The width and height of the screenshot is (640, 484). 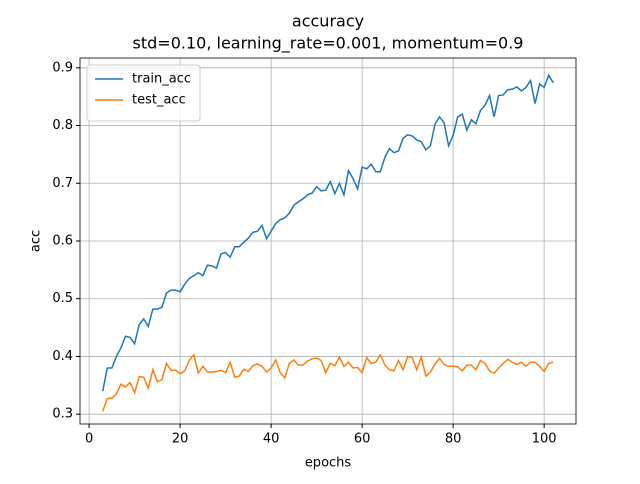 What do you see at coordinates (453, 439) in the screenshot?
I see `x-tick-label: 80` at bounding box center [453, 439].